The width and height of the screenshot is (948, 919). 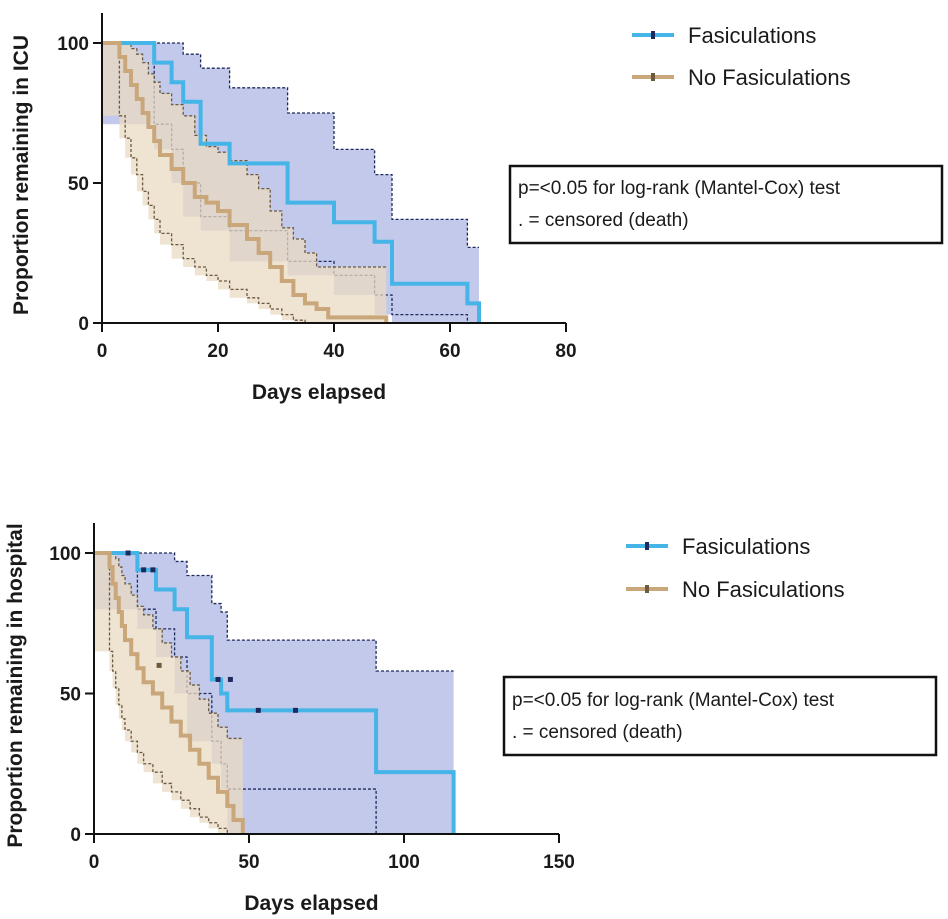 I want to click on x-tick-label: 60, so click(x=449, y=351).